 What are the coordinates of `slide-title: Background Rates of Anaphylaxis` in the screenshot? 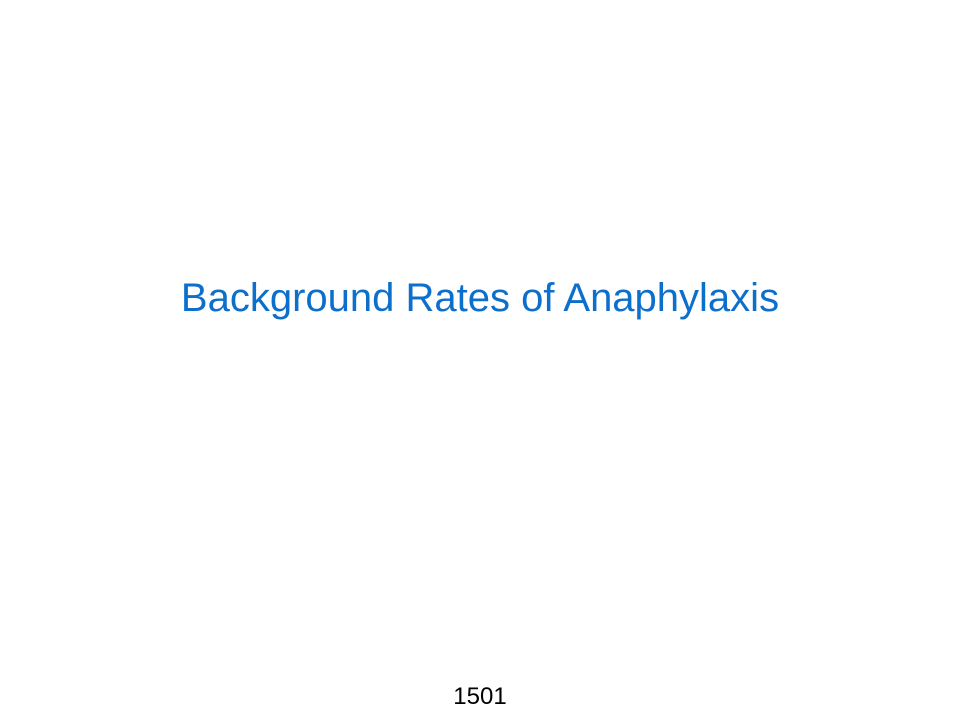 It's located at (480, 298).